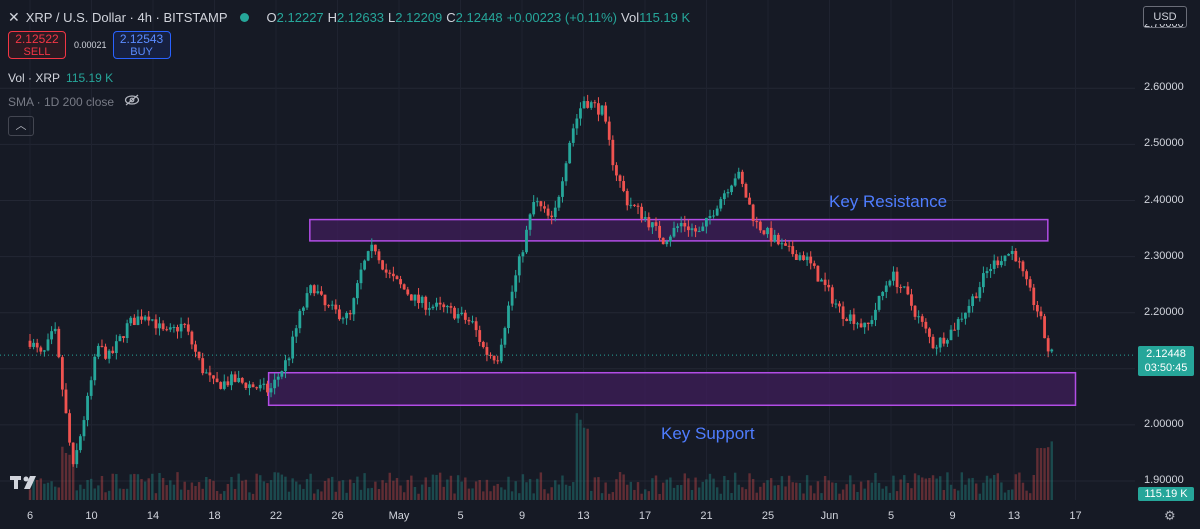 Image resolution: width=1200 pixels, height=529 pixels. What do you see at coordinates (891, 516) in the screenshot?
I see `time-tick-label: 5` at bounding box center [891, 516].